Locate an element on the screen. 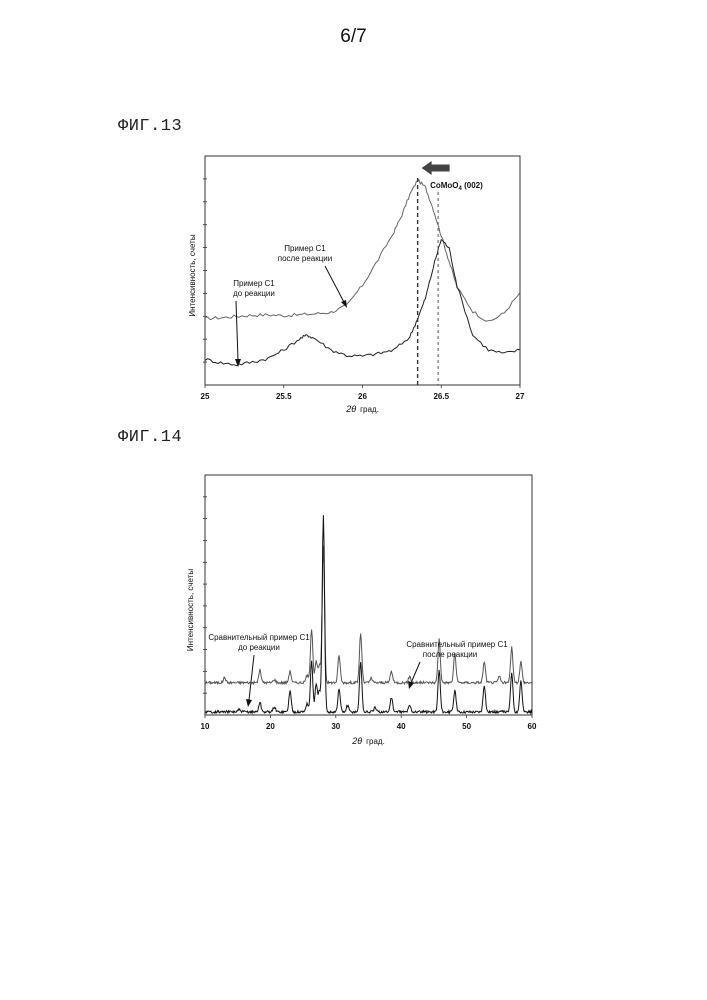 The height and width of the screenshot is (1000, 707). annotation-after-line2: после реакции is located at coordinates (450, 654).